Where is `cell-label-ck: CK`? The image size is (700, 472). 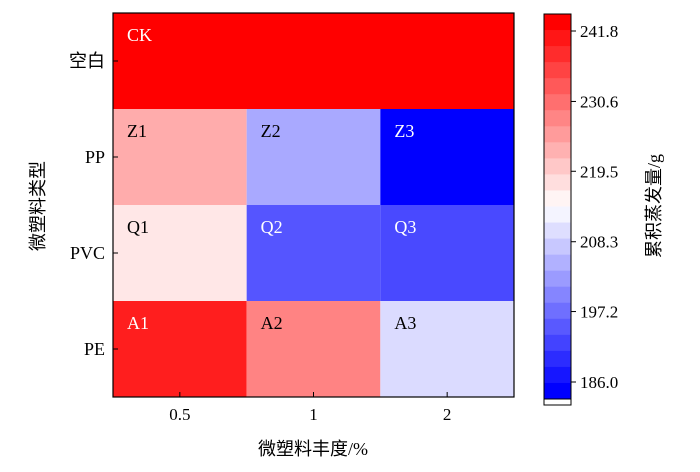 cell-label-ck: CK is located at coordinates (139, 35).